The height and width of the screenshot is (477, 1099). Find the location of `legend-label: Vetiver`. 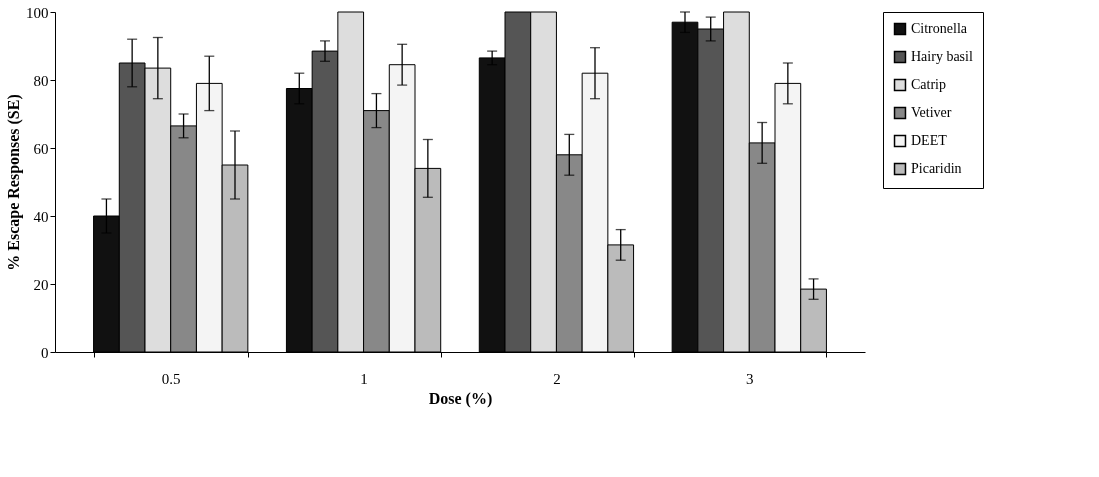

legend-label: Vetiver is located at coordinates (931, 112).